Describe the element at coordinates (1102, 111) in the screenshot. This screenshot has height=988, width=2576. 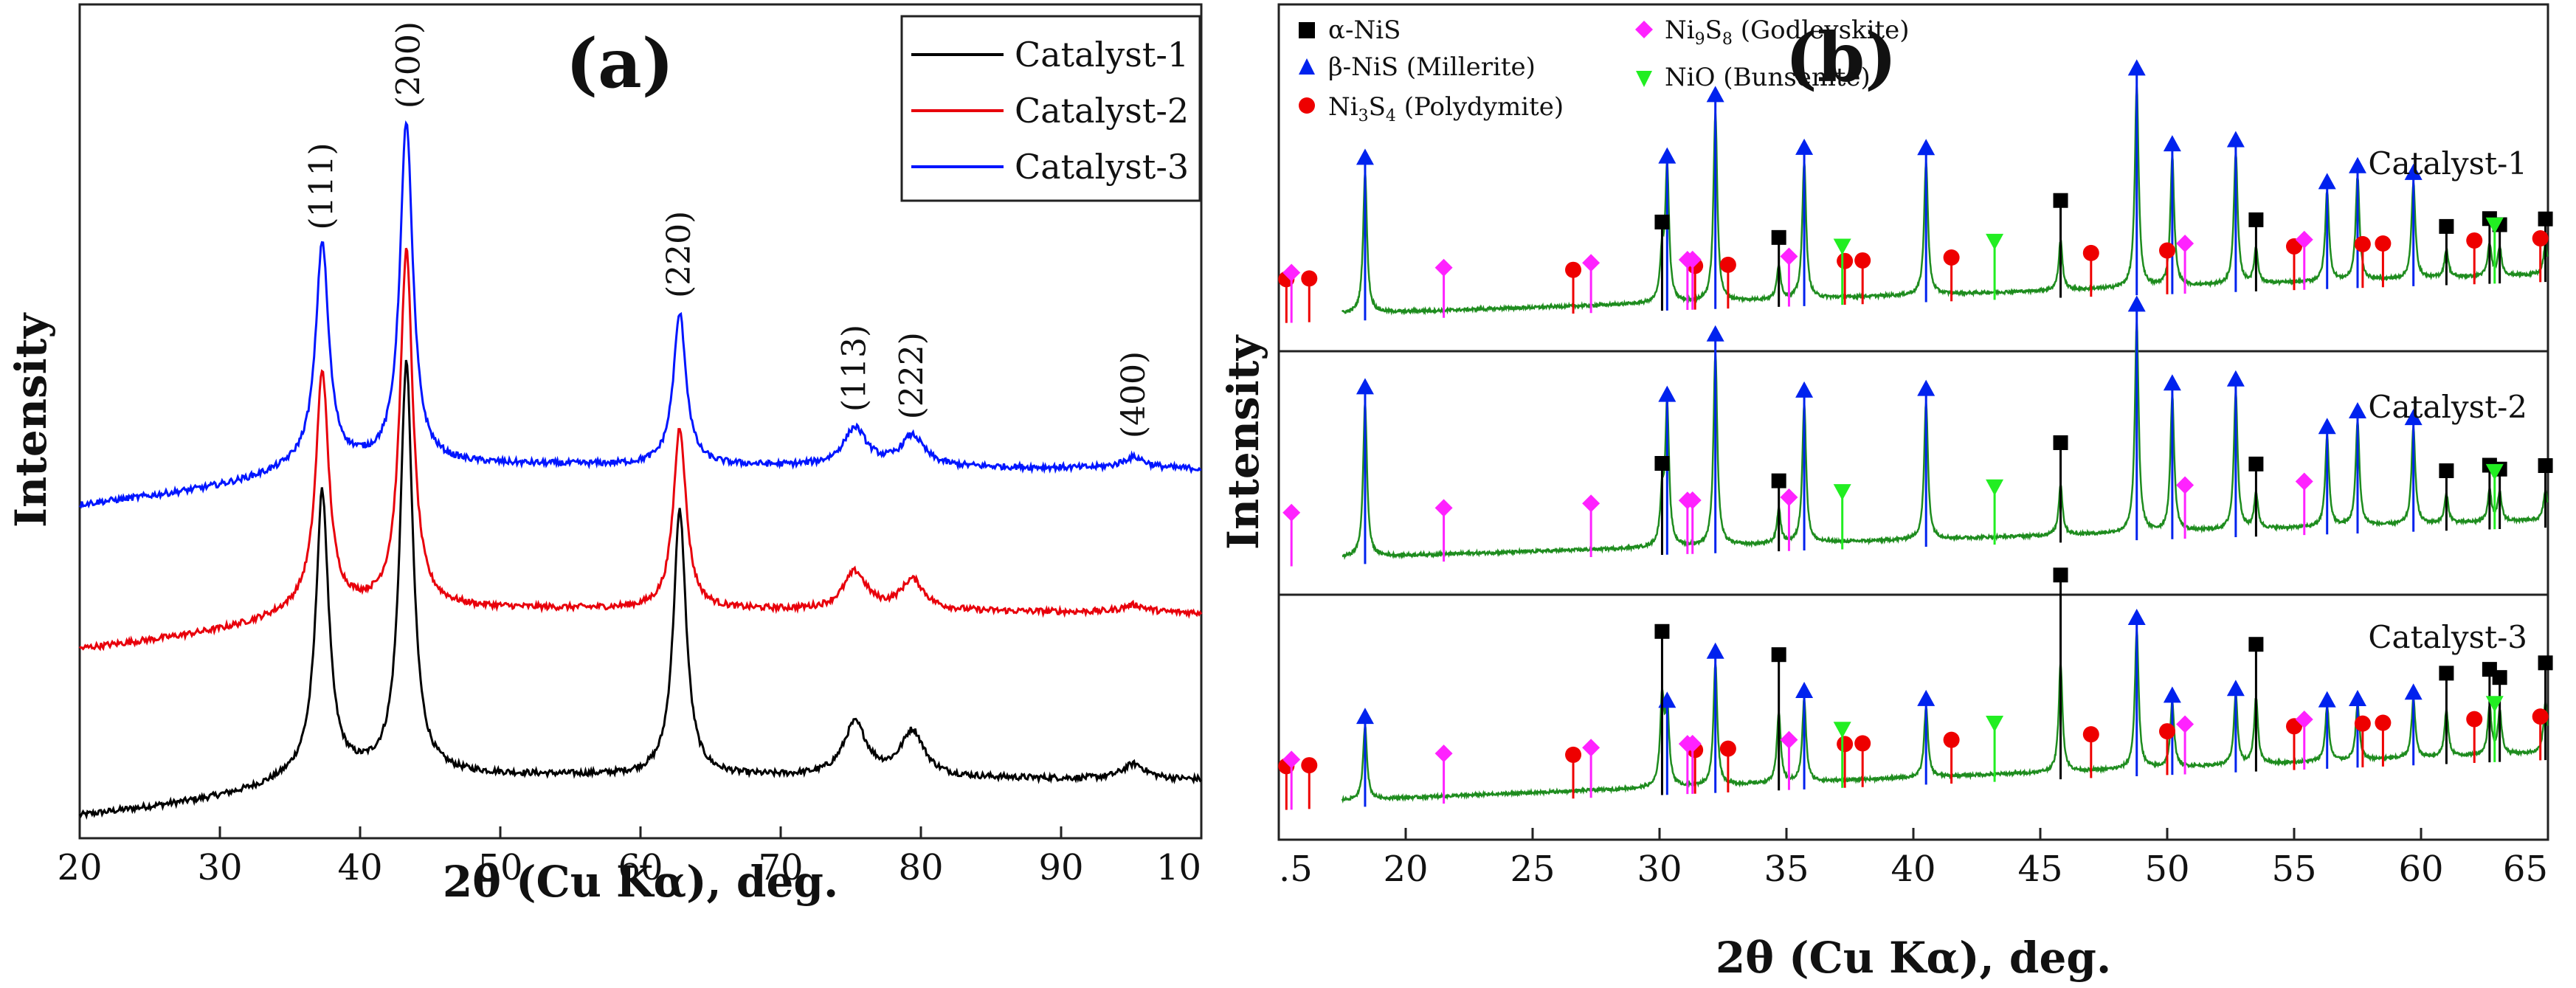
I see `legend-label-catalyst-2: Catalyst-2` at that location.